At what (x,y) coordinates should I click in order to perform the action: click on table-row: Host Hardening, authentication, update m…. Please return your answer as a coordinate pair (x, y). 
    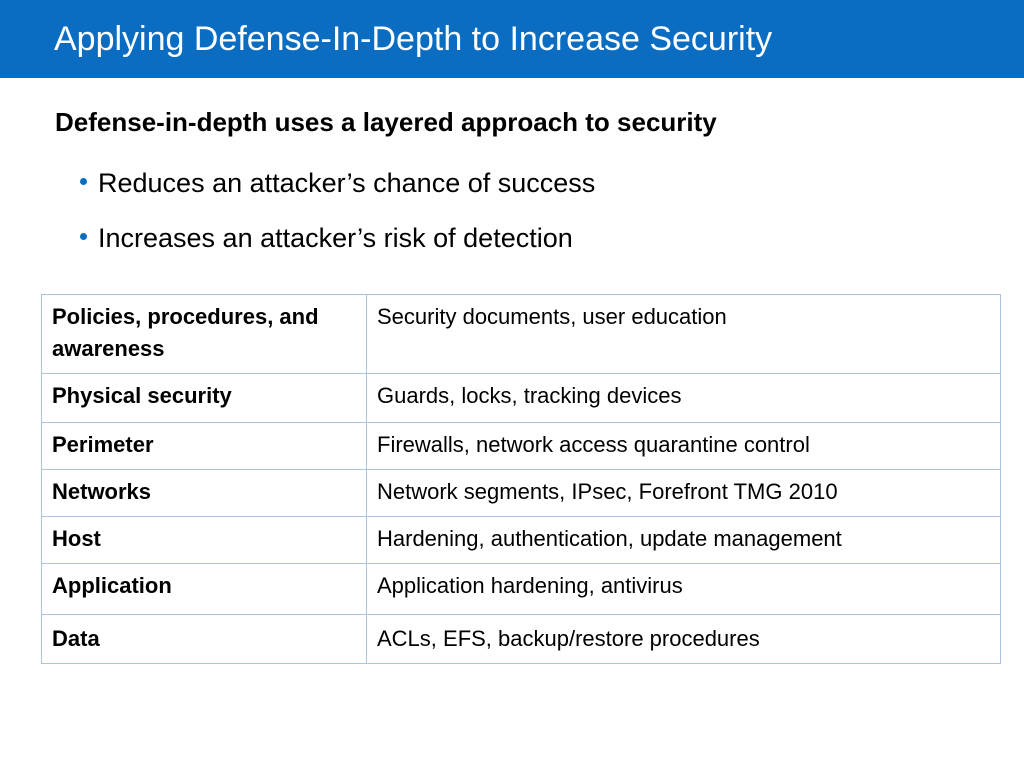
    Looking at the image, I should click on (521, 540).